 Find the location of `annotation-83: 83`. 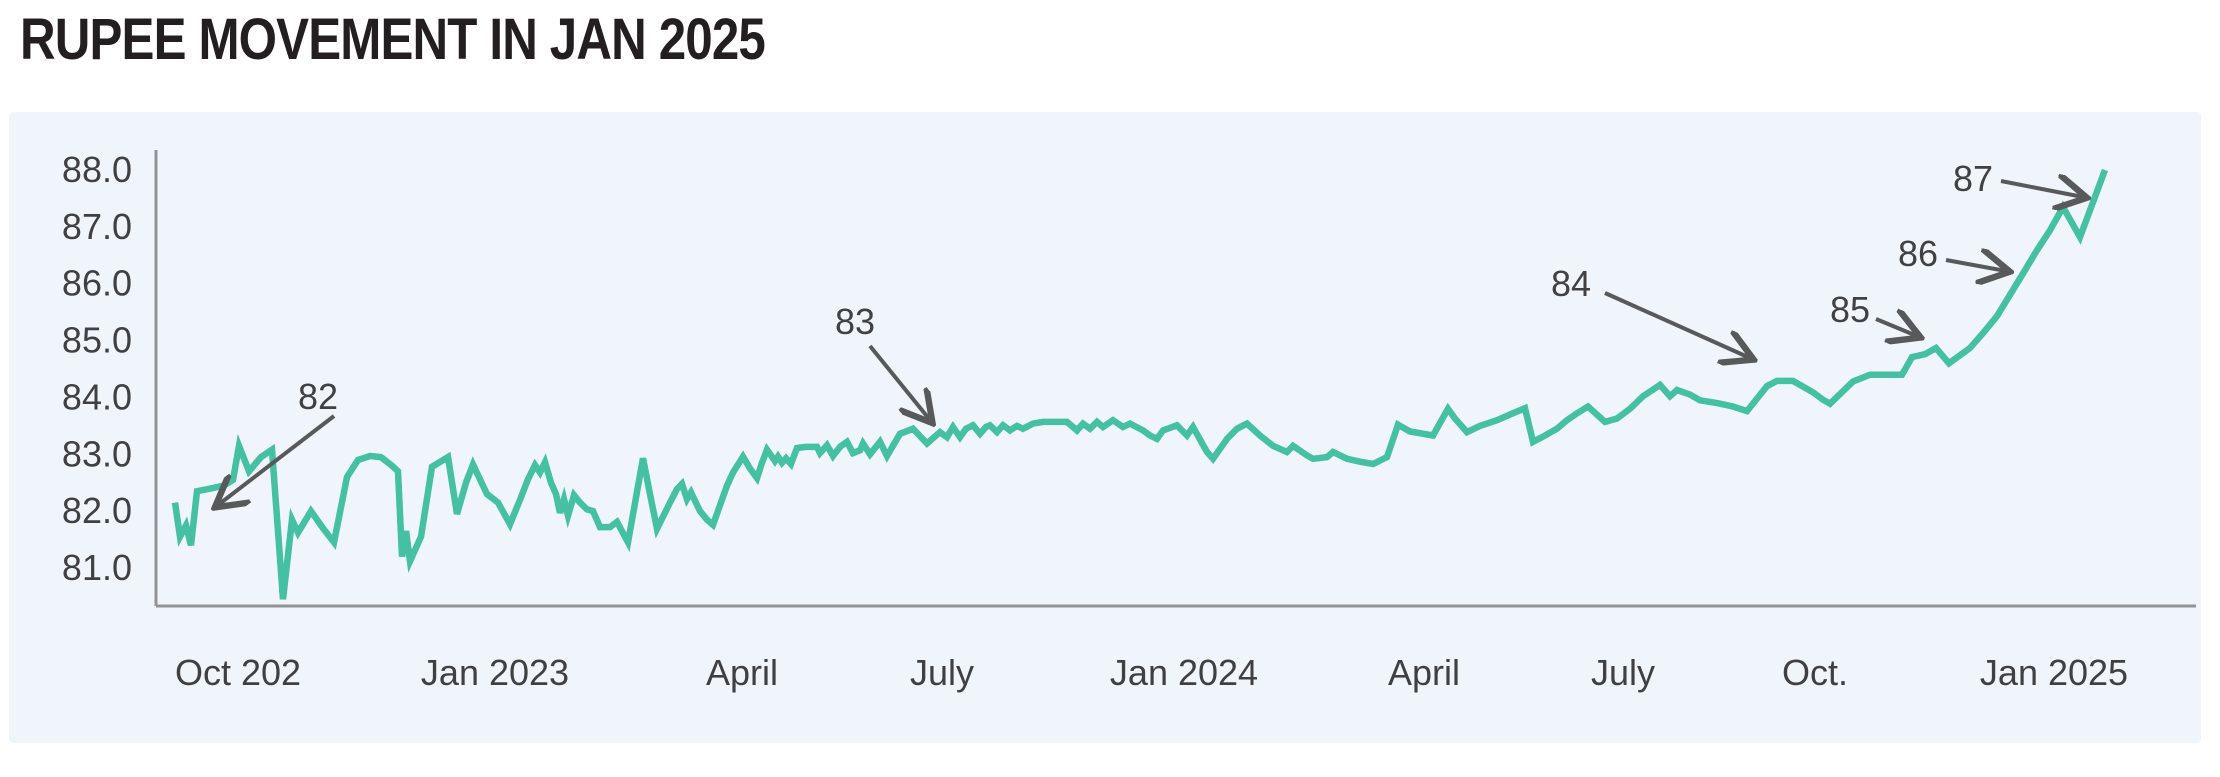

annotation-83: 83 is located at coordinates (882, 360).